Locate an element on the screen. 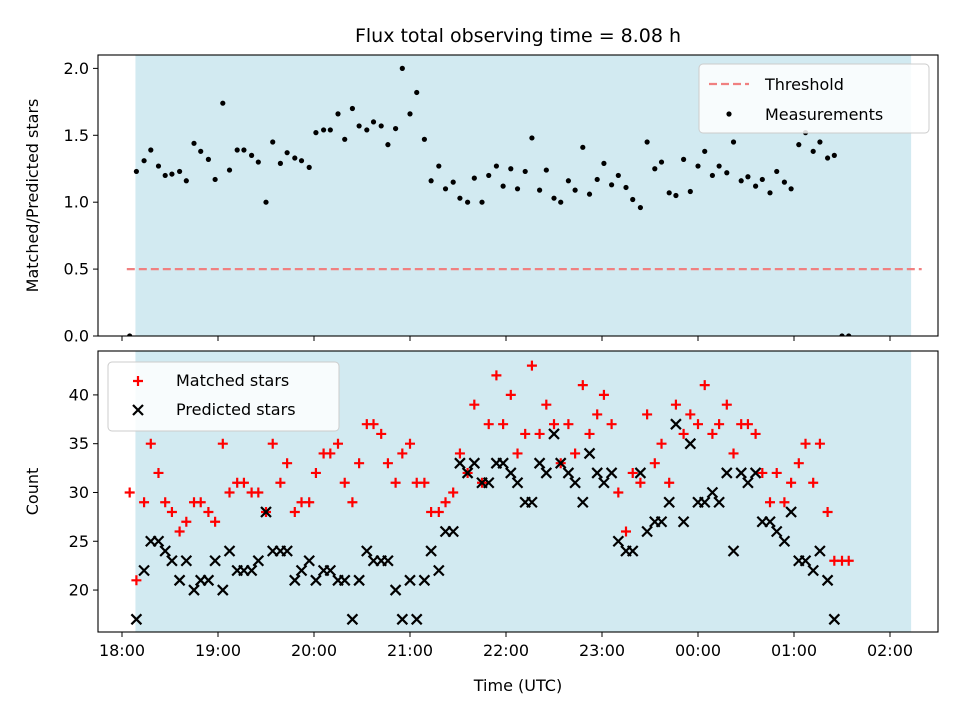  y-tick-label: 20 is located at coordinates (79, 590).